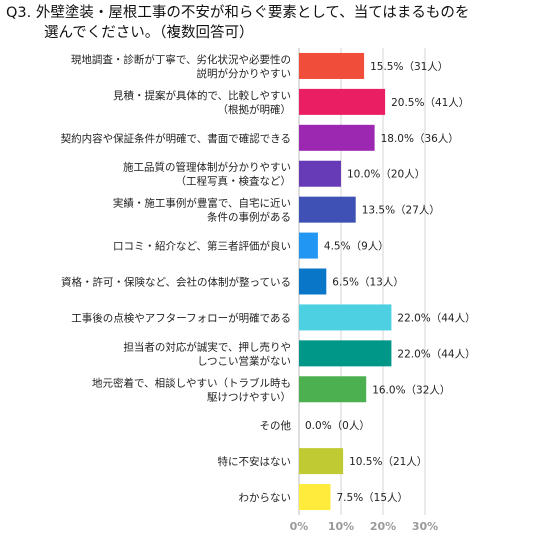 The image size is (536, 543). I want to click on data-label: 6.5%（13人）, so click(368, 283).